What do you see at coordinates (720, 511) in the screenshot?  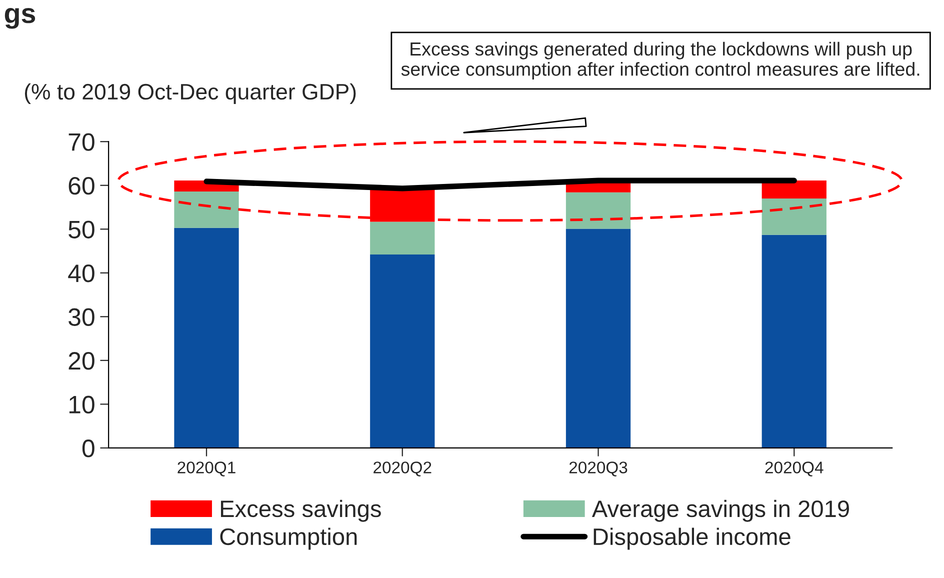 I see `legend-label: Average savings in 2019` at bounding box center [720, 511].